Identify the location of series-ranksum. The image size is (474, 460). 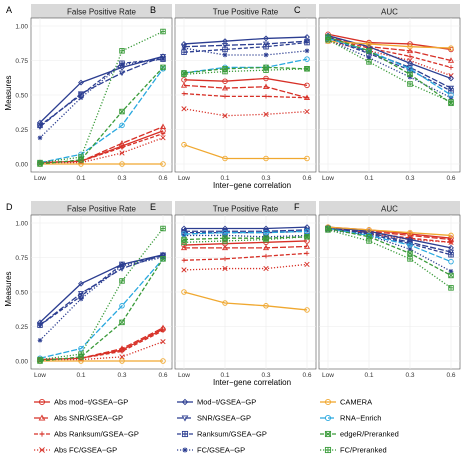
(245, 47).